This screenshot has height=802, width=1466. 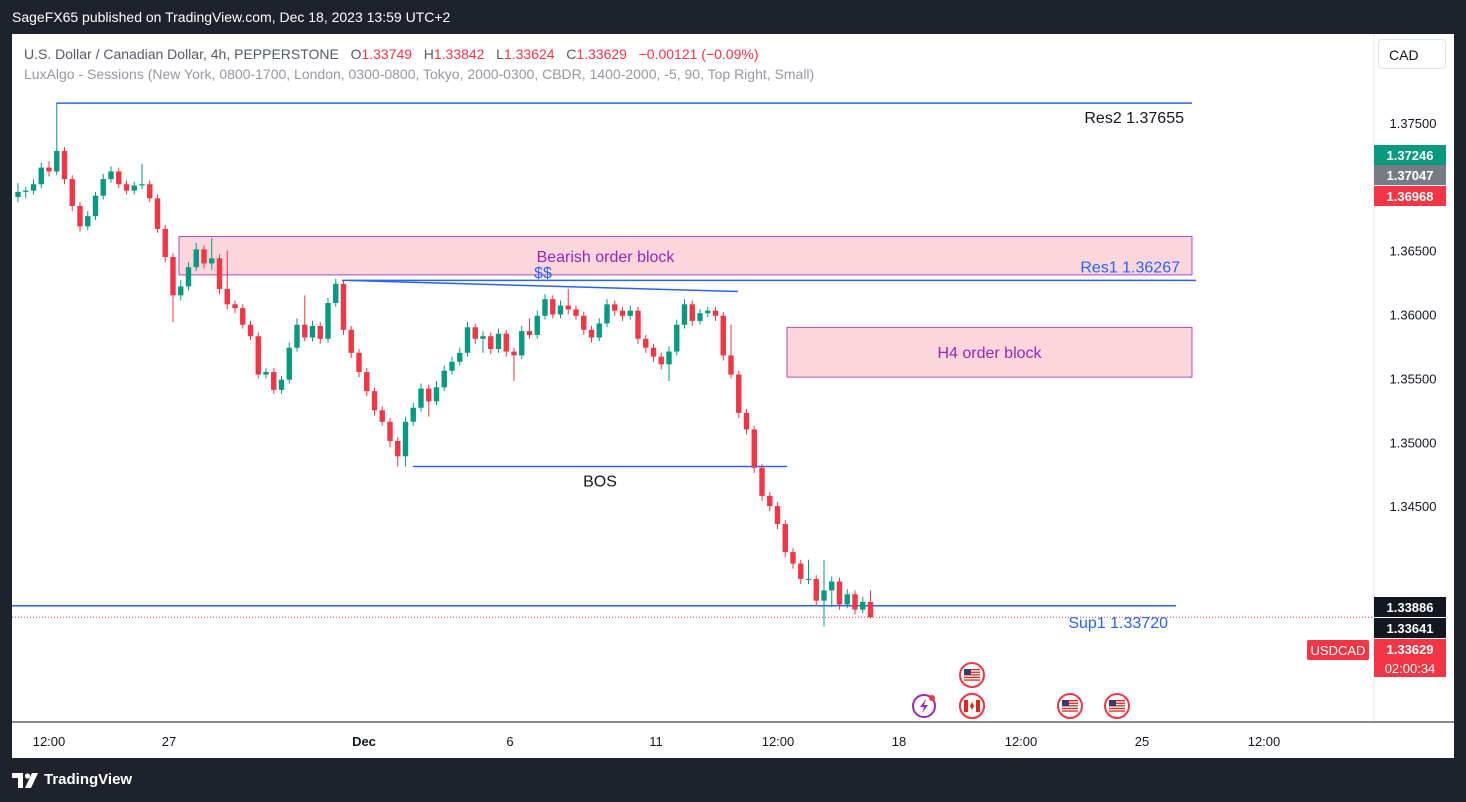 What do you see at coordinates (1134, 118) in the screenshot?
I see `level-label: Res2 1.37655` at bounding box center [1134, 118].